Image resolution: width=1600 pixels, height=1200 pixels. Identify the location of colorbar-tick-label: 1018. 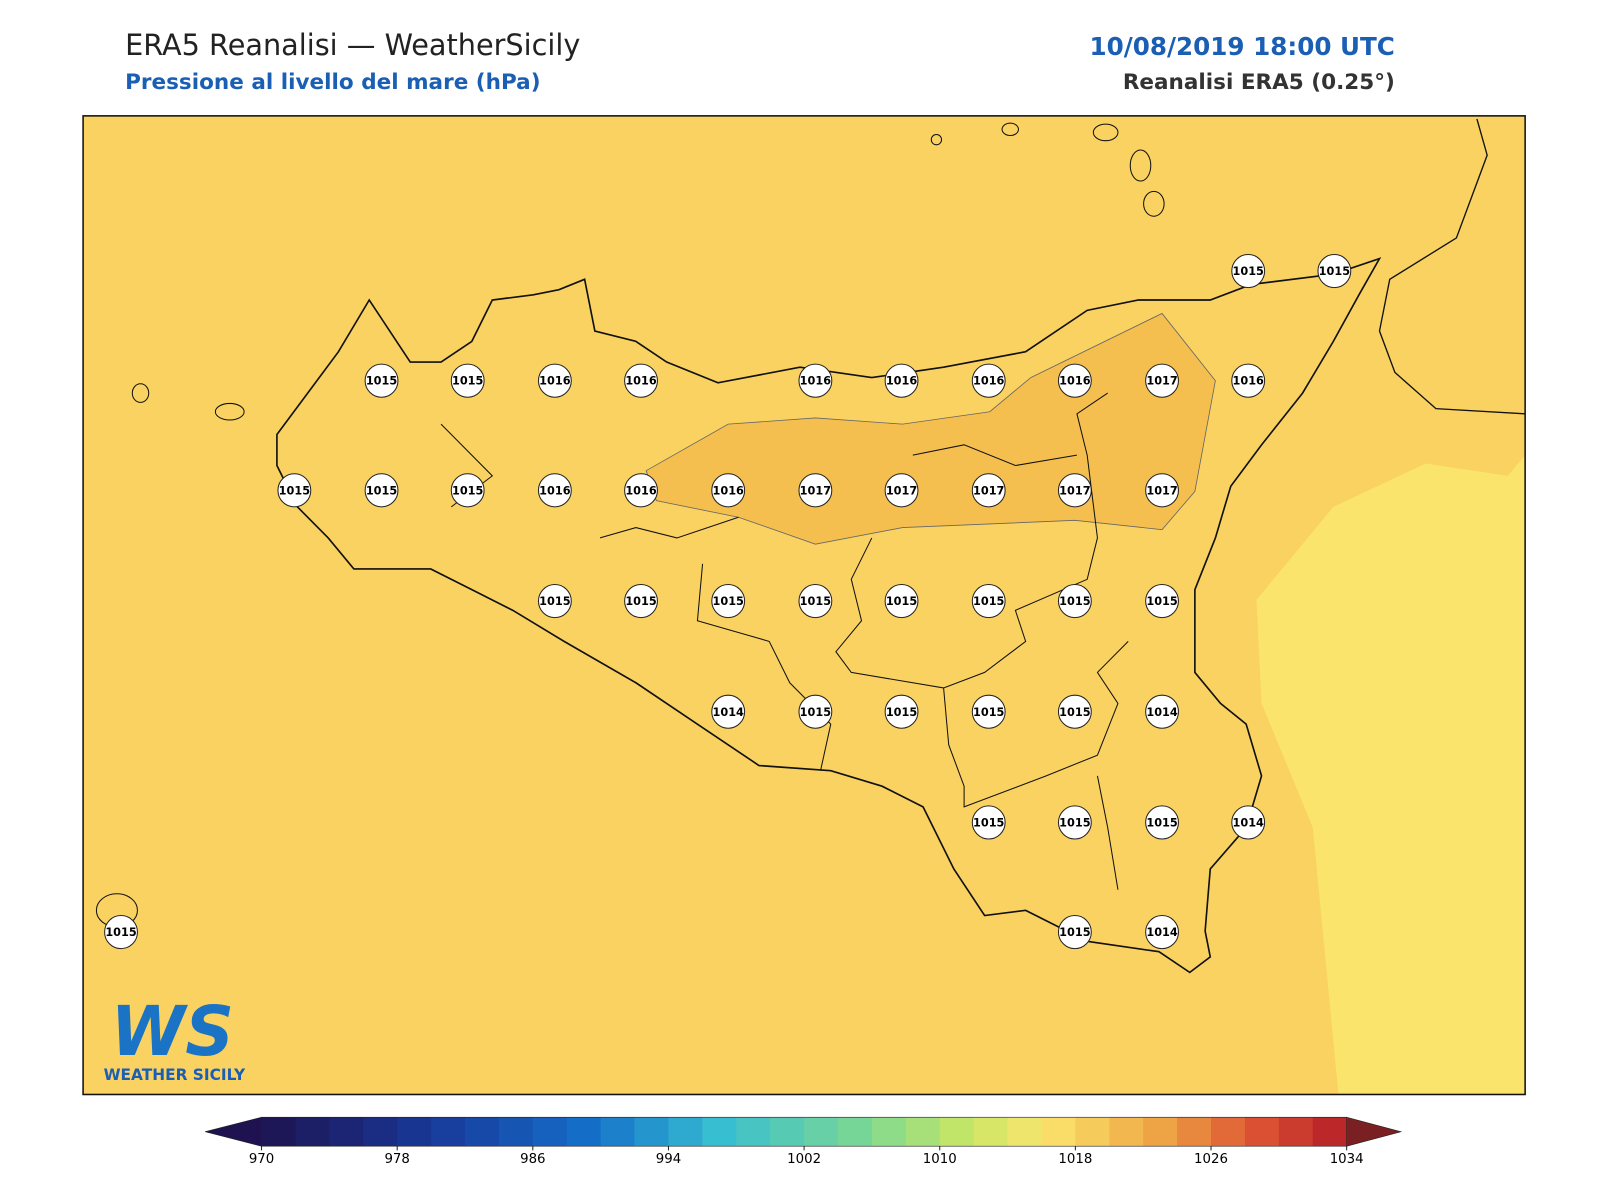
(1075, 1159).